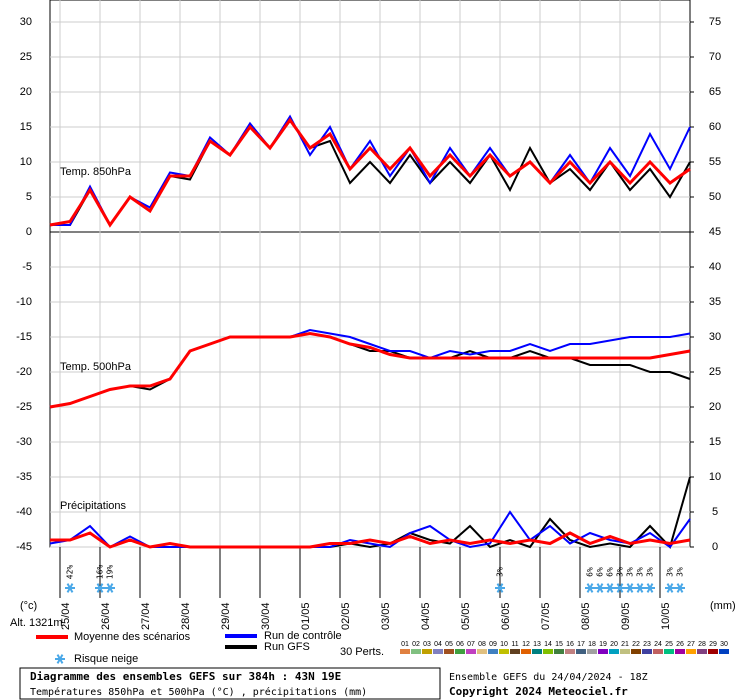  I want to click on x-tick-label: 03/05, so click(386, 616).